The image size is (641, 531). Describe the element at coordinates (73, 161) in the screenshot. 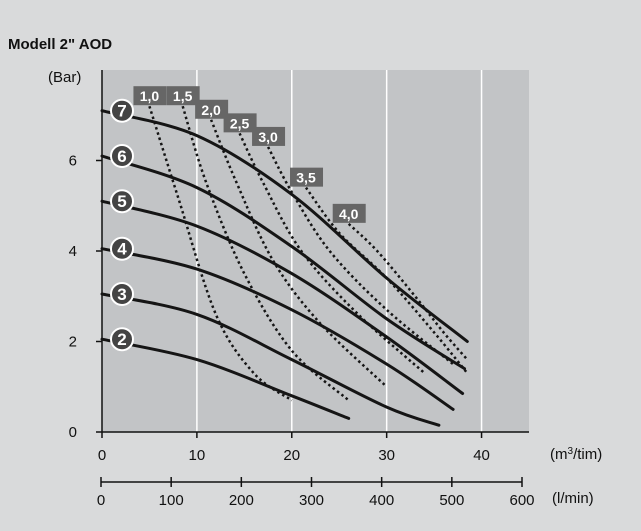

I see `y-tick-label: 6` at that location.